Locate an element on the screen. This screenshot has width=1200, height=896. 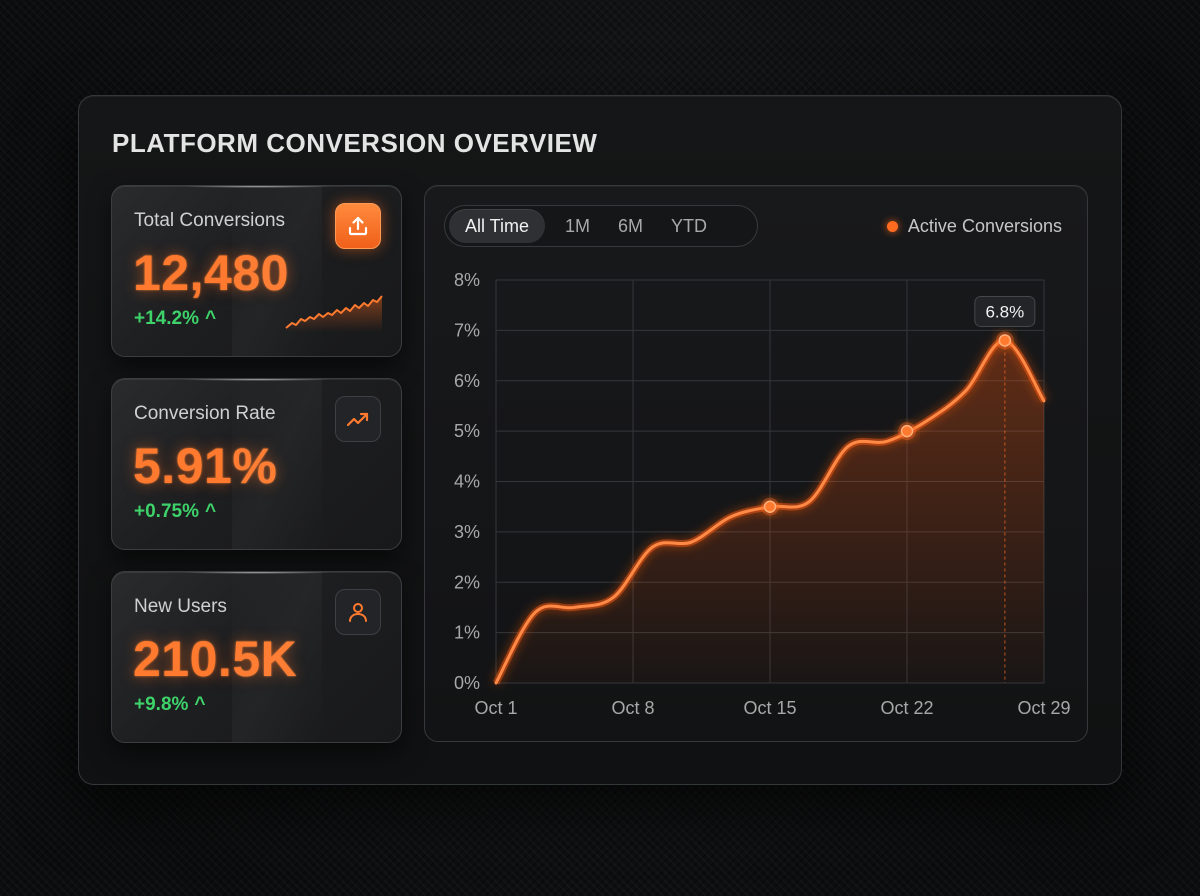
kpi-value: 12,480 is located at coordinates (211, 273).